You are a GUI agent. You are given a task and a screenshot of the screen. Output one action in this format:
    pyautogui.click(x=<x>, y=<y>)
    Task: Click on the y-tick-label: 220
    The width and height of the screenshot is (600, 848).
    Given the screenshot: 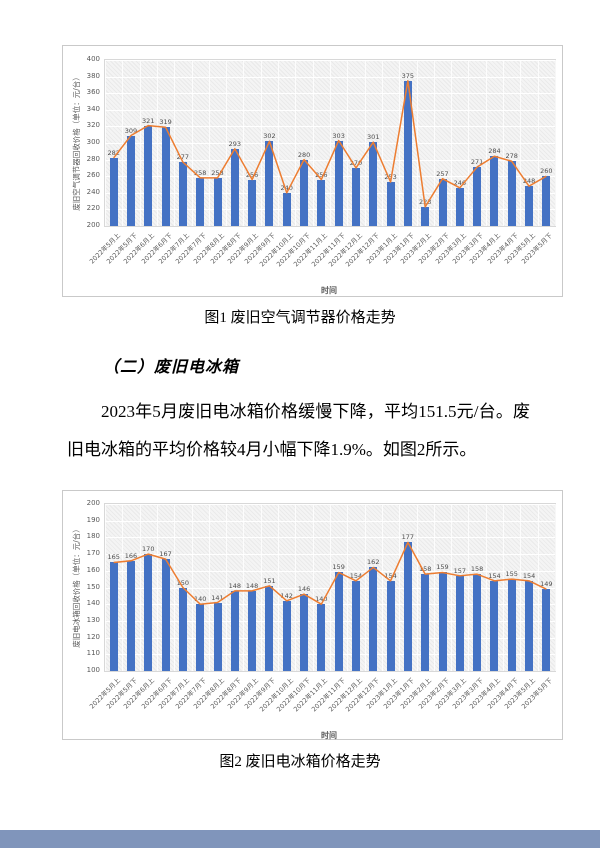 What is the action you would take?
    pyautogui.click(x=93, y=208)
    